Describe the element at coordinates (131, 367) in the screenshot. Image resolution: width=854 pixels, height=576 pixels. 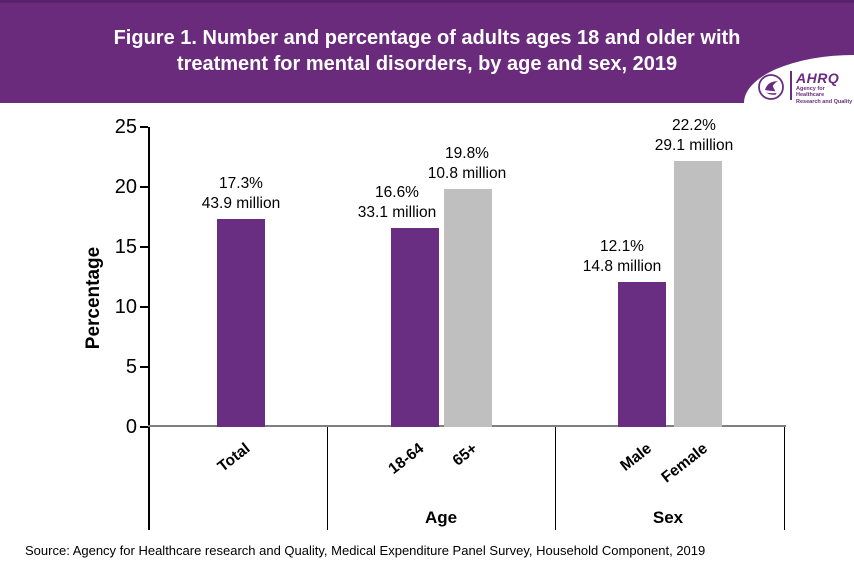
I see `y-tick-label: 5` at that location.